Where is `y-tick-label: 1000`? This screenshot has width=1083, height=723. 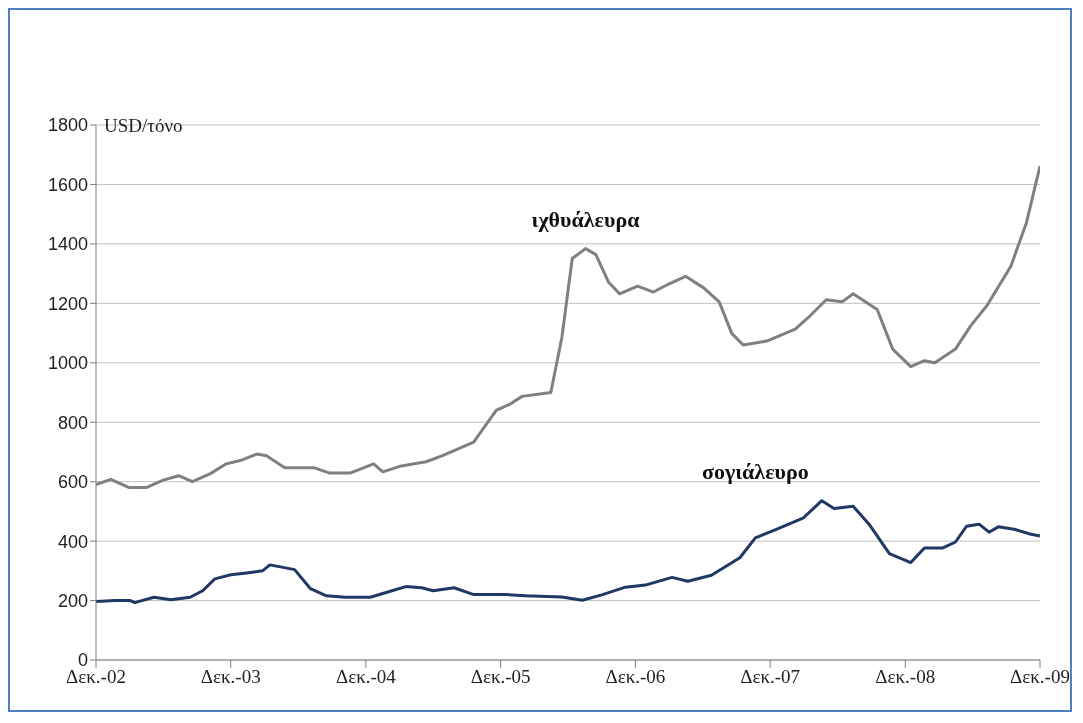
y-tick-label: 1000 is located at coordinates (67, 363).